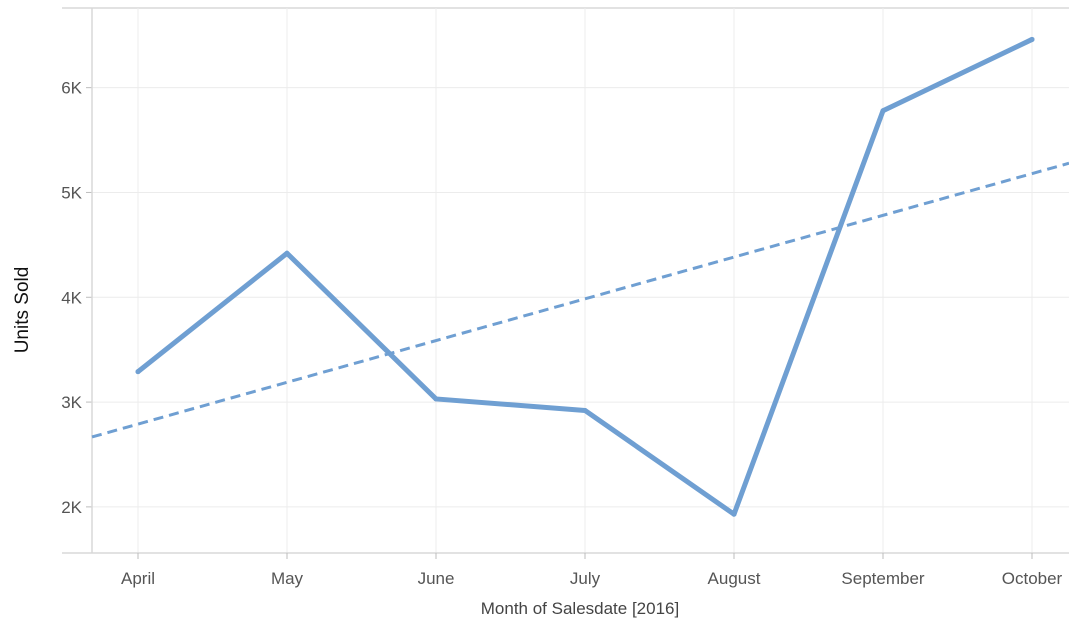 This screenshot has width=1069, height=619. What do you see at coordinates (580, 608) in the screenshot?
I see `x-axis-title: Month of Salesdate [2016]` at bounding box center [580, 608].